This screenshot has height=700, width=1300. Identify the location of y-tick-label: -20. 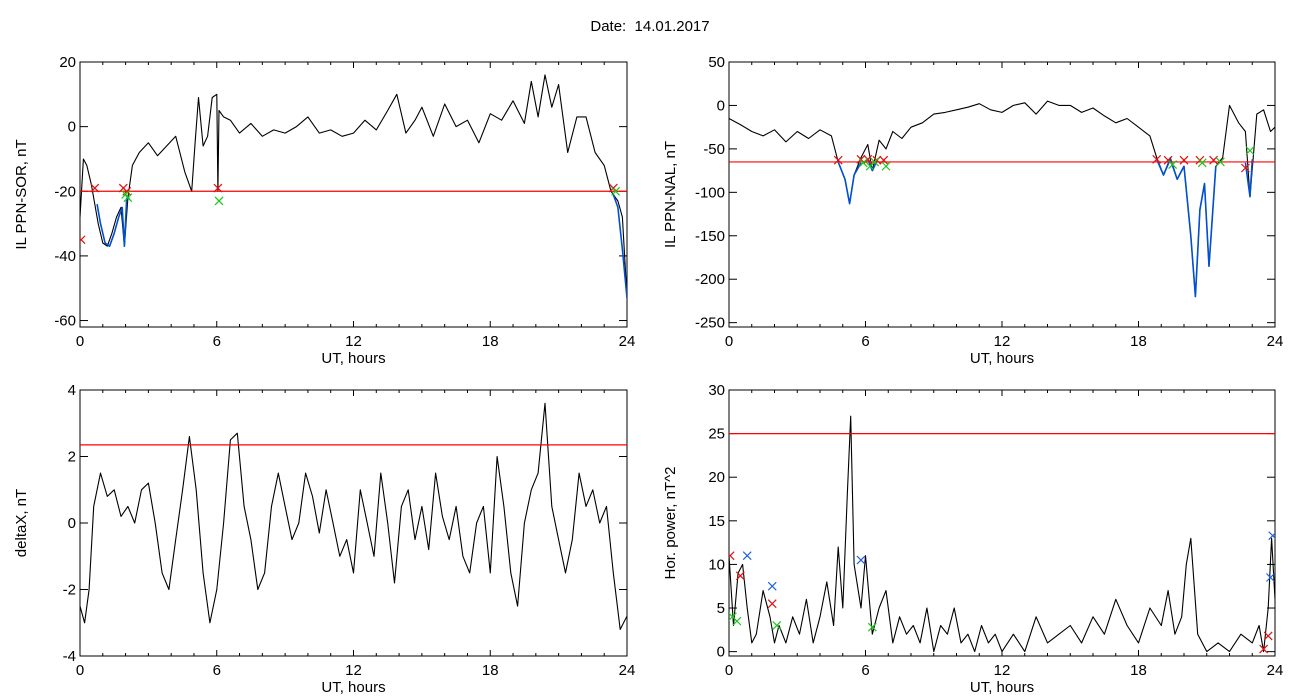
(65, 191).